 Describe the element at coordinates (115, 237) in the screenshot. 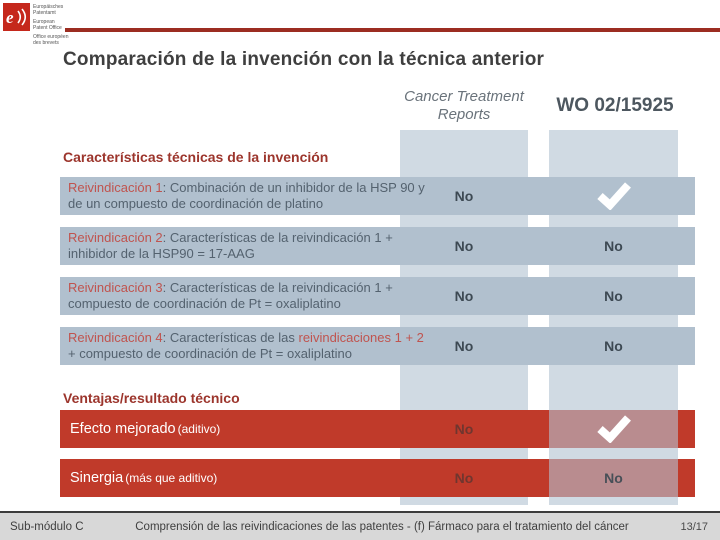

I see `claim-label: Reivindicación 2` at that location.